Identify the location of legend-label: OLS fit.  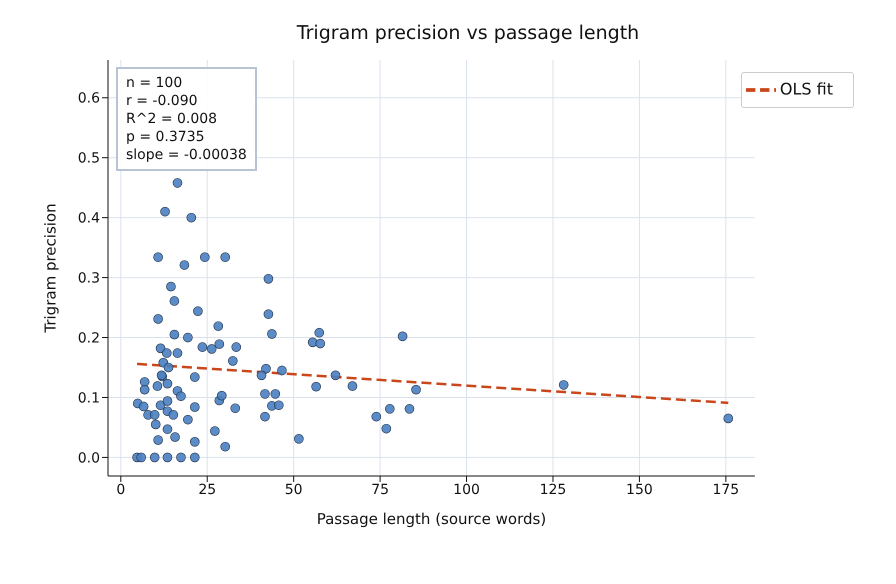
(806, 88).